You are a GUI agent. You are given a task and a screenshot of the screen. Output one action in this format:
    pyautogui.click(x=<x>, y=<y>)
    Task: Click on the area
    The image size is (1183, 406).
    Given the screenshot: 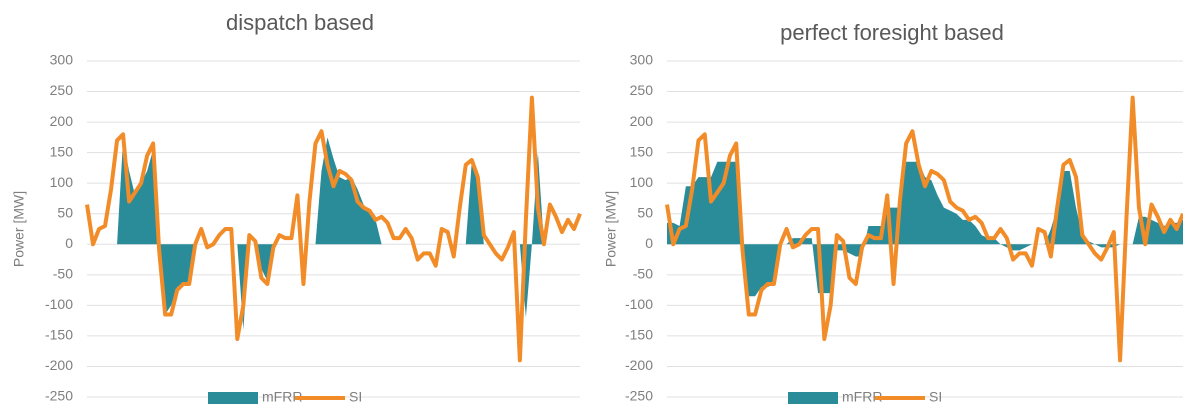 What is the action you would take?
    pyautogui.click(x=925, y=229)
    